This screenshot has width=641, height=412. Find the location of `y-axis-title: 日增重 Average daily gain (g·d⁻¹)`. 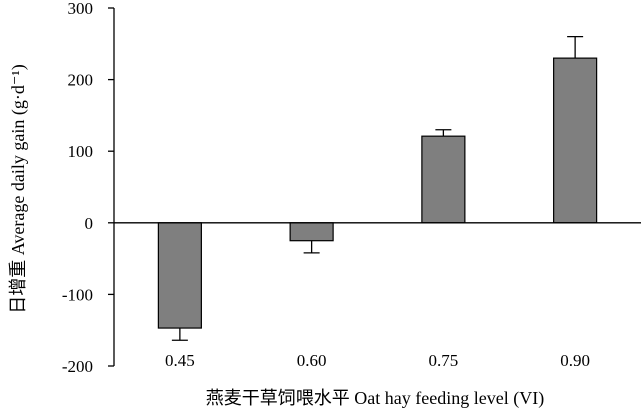

y-axis-title: 日增重 Average daily gain (g·d⁻¹) is located at coordinates (18, 189).